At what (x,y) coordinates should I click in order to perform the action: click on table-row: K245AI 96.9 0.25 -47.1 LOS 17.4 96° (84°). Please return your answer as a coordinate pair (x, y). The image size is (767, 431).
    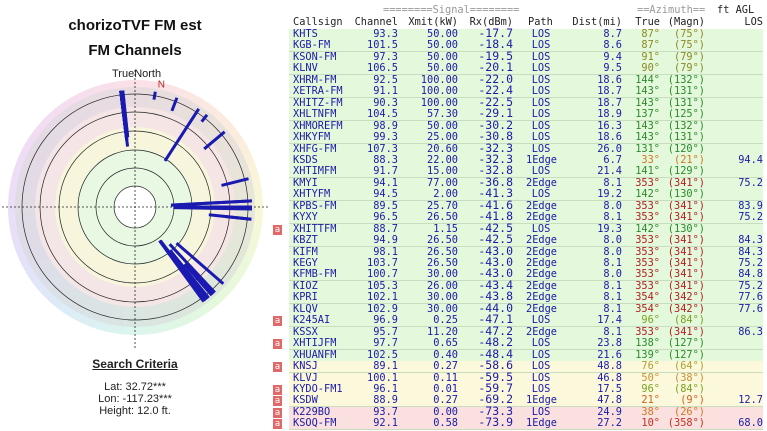
    Looking at the image, I should click on (526, 321).